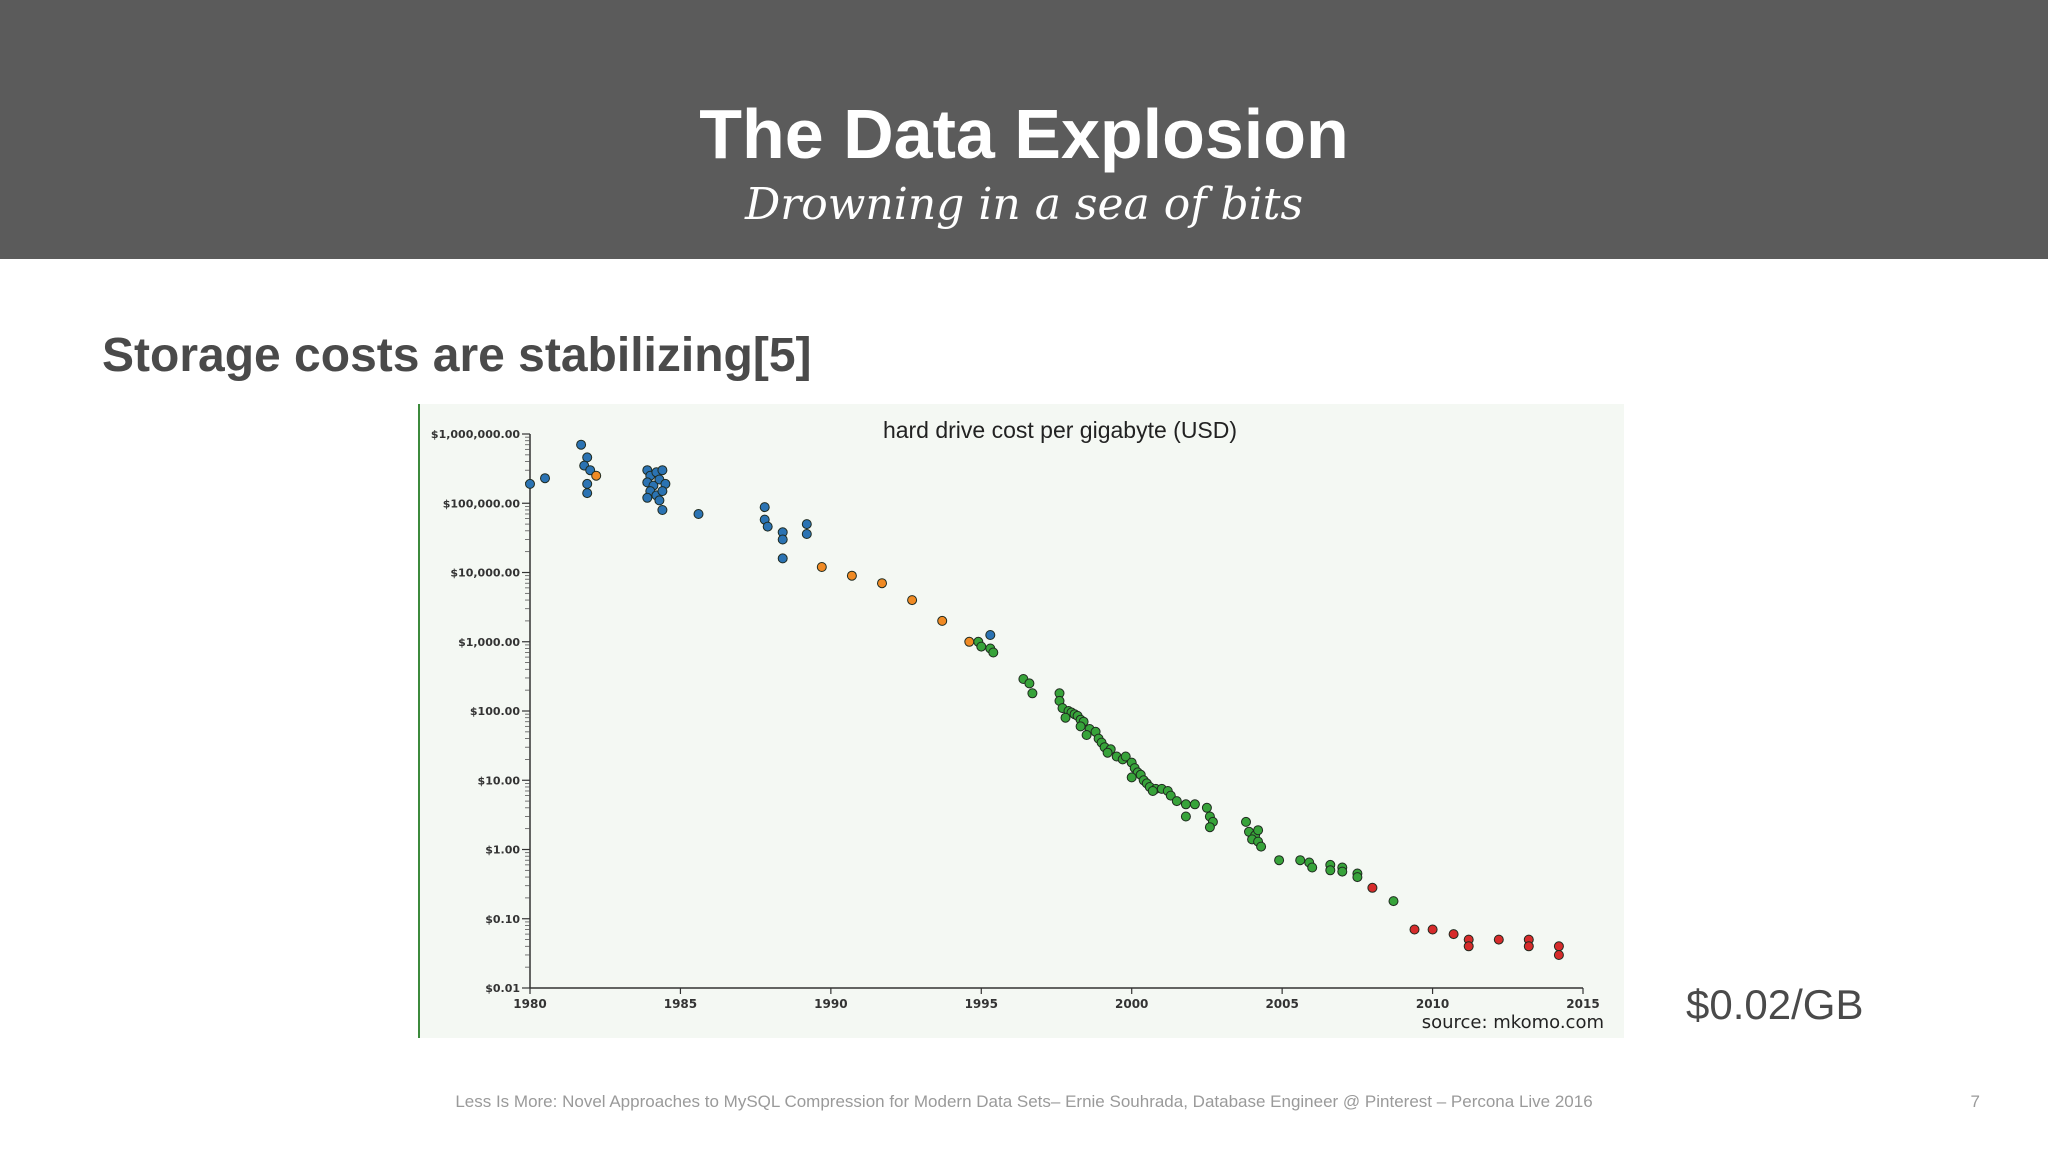 The height and width of the screenshot is (1152, 2048). I want to click on y-tick-label: $0.10, so click(502, 919).